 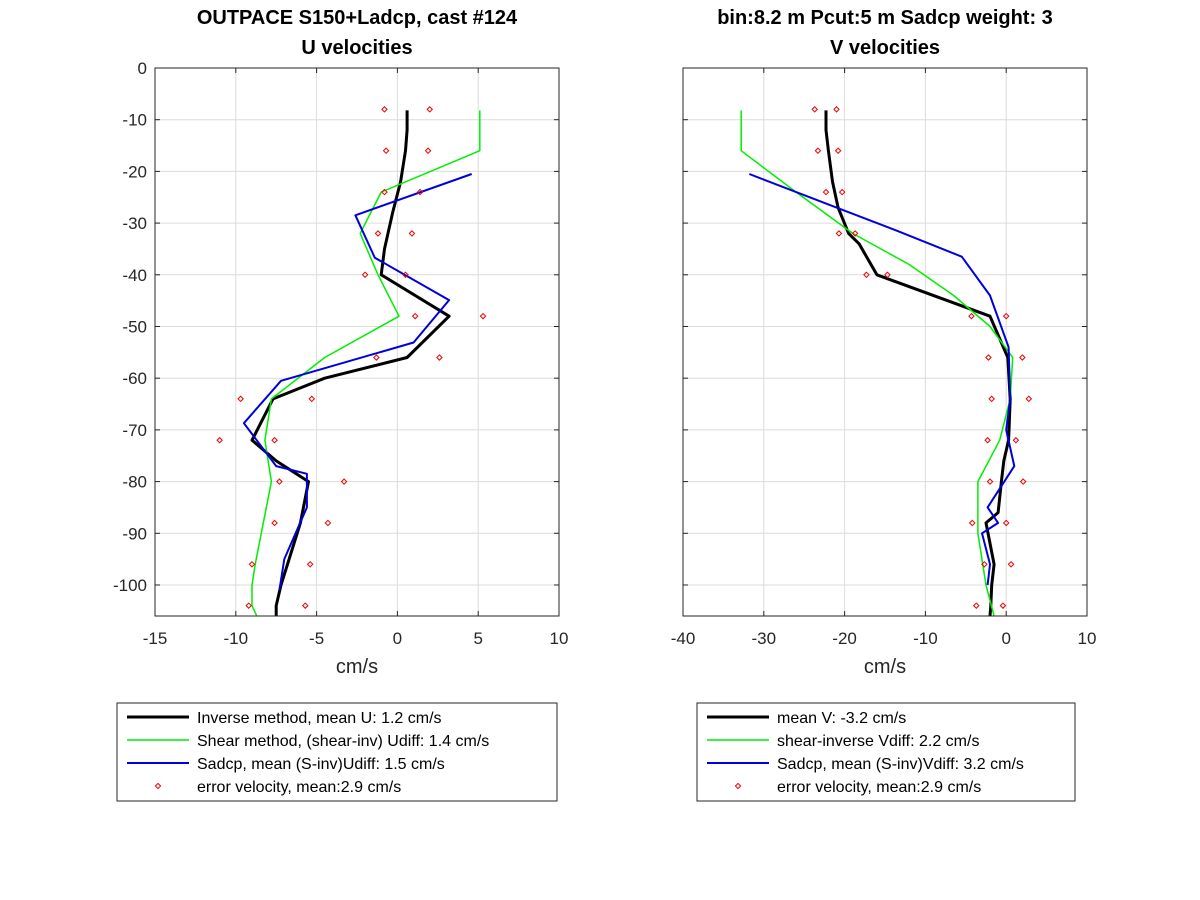 I want to click on u-x-tick-label: 0, so click(x=397, y=638).